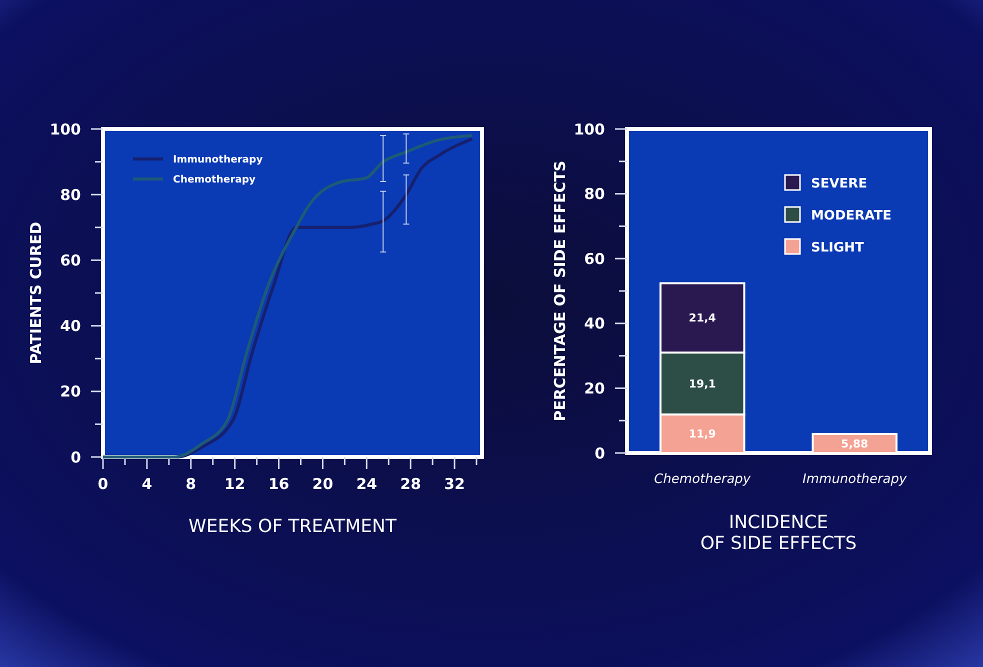  Describe the element at coordinates (560, 291) in the screenshot. I see `y-axis-title: PERCENTAGE OF SIDE EFFECTS` at that location.